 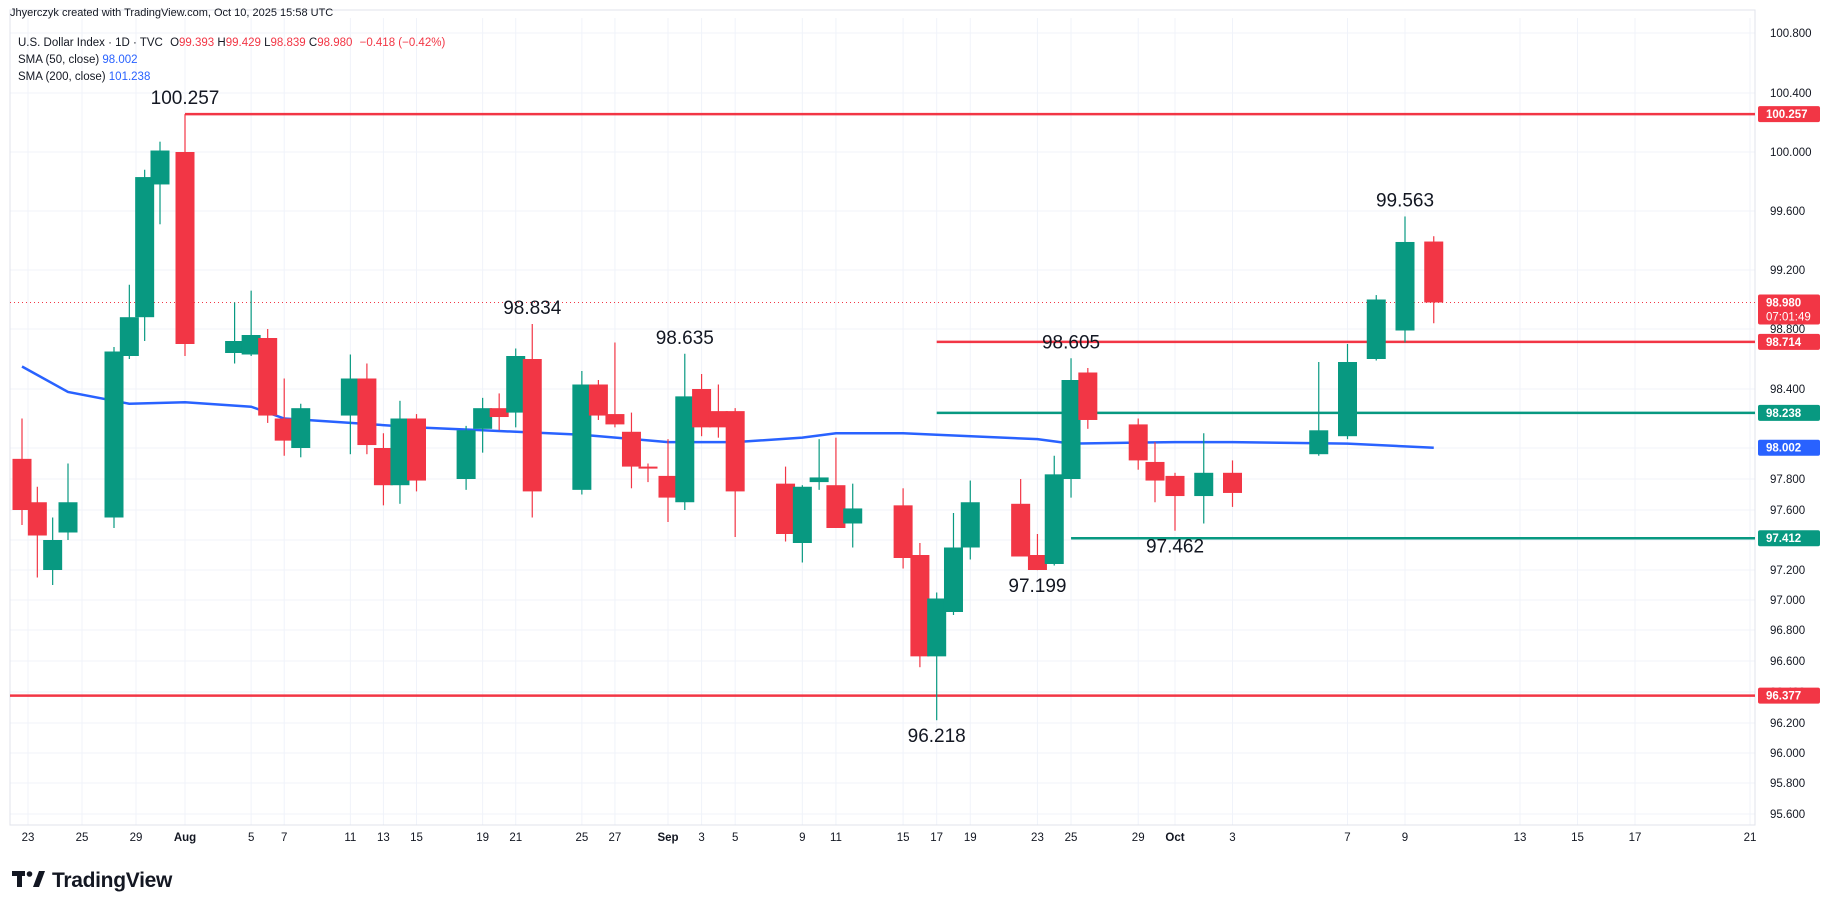 I want to click on price-axis-tick-label: 96.200, so click(x=1787, y=724).